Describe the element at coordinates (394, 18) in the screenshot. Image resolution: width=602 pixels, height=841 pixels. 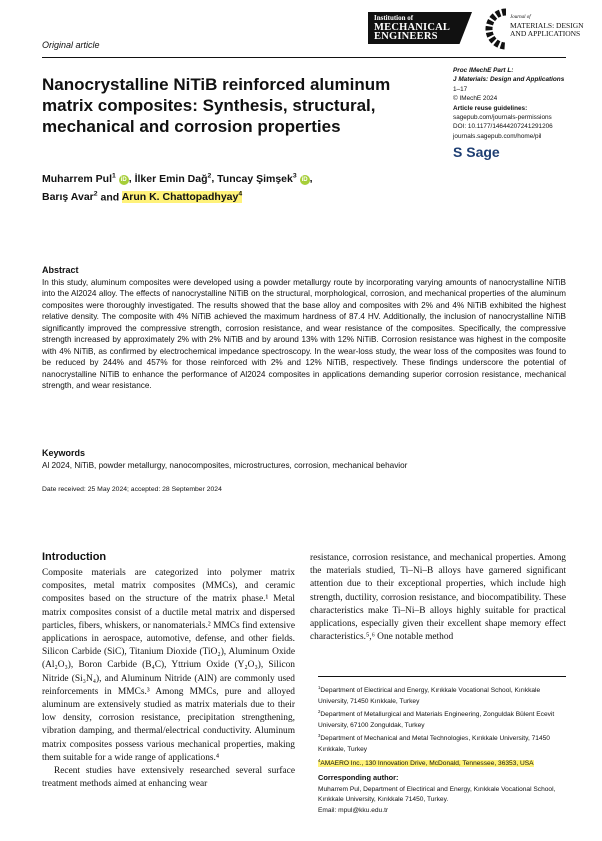
I see `logo-line: Institution of` at that location.